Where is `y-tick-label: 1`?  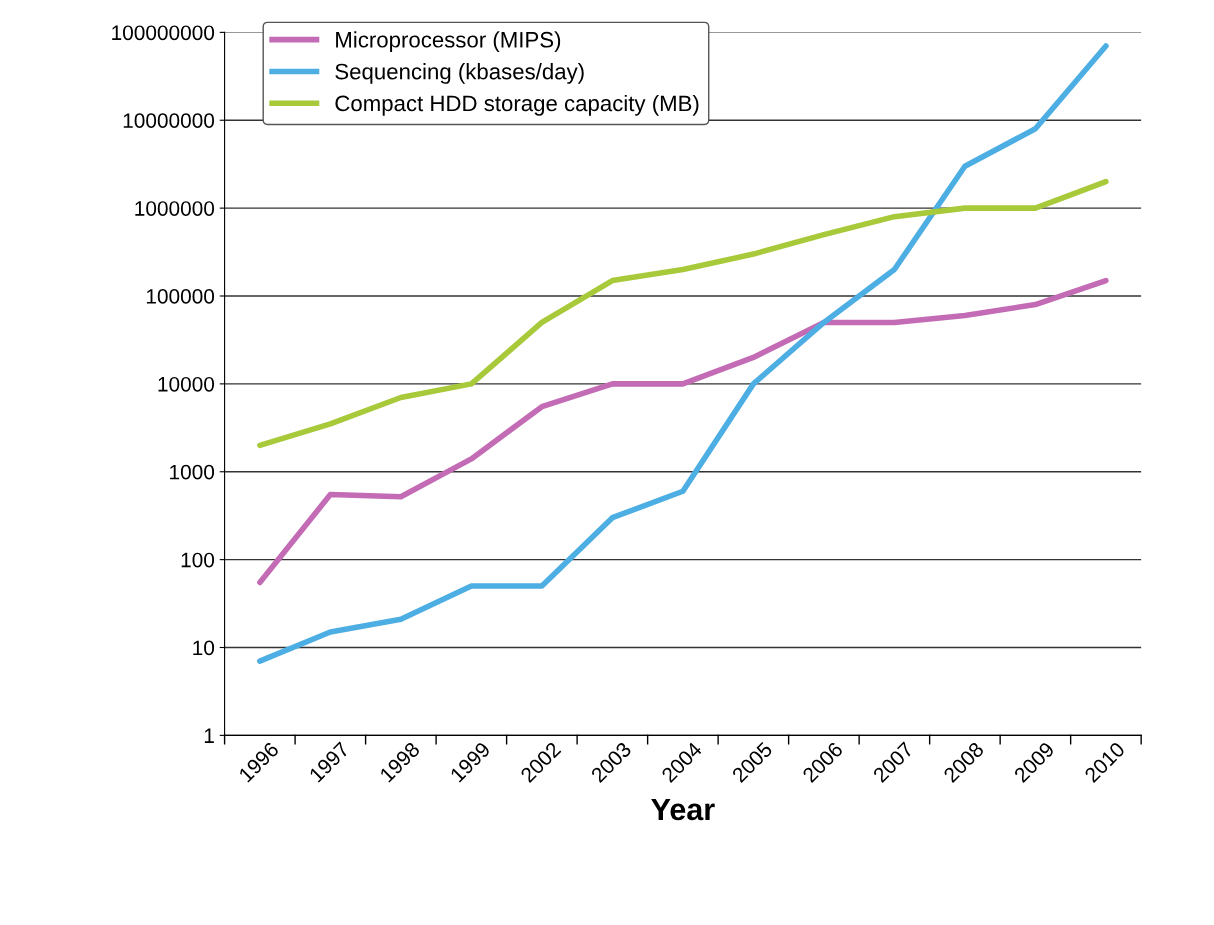 y-tick-label: 1 is located at coordinates (209, 735).